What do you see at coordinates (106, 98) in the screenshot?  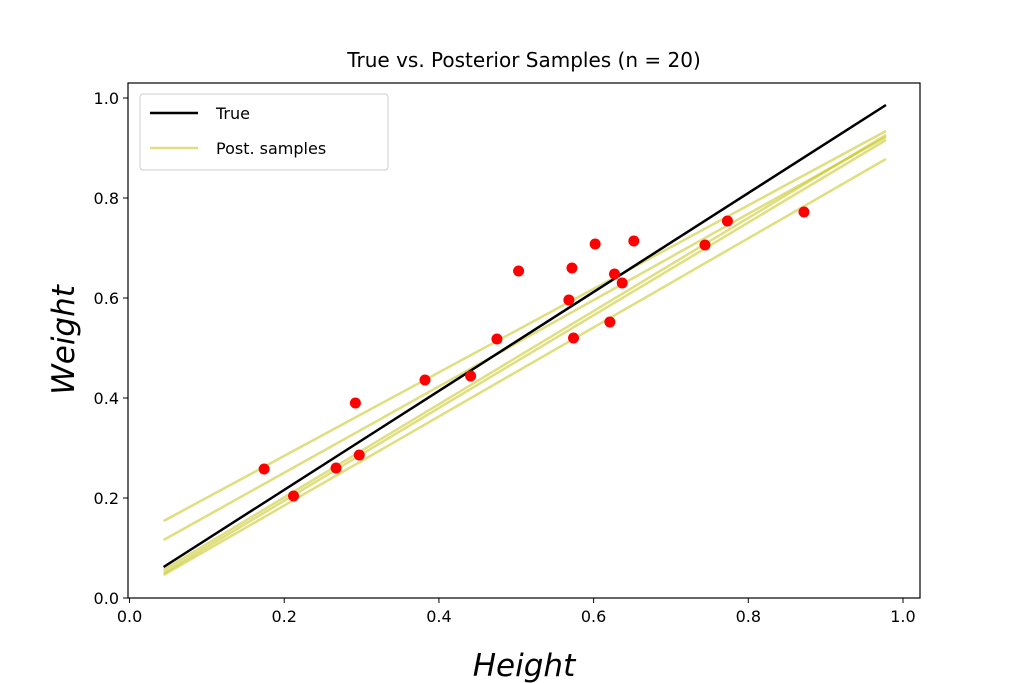 I see `y-tick-label: 1.0` at bounding box center [106, 98].